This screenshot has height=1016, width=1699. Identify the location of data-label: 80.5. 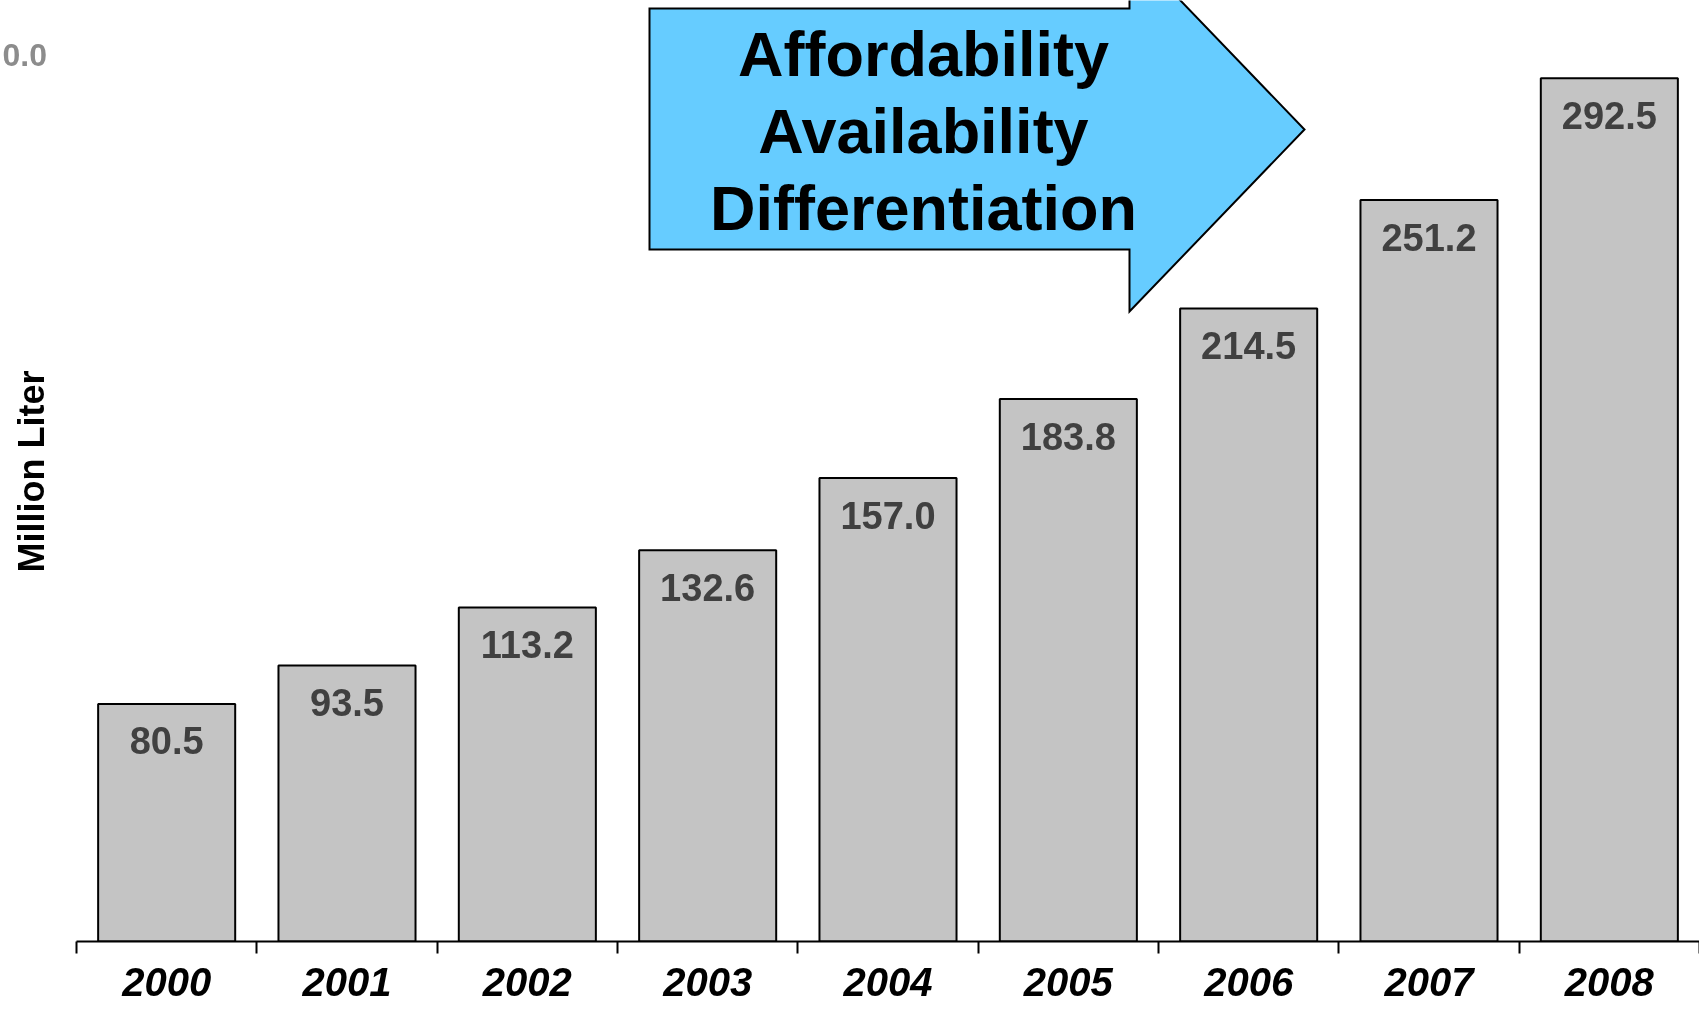
(166, 741).